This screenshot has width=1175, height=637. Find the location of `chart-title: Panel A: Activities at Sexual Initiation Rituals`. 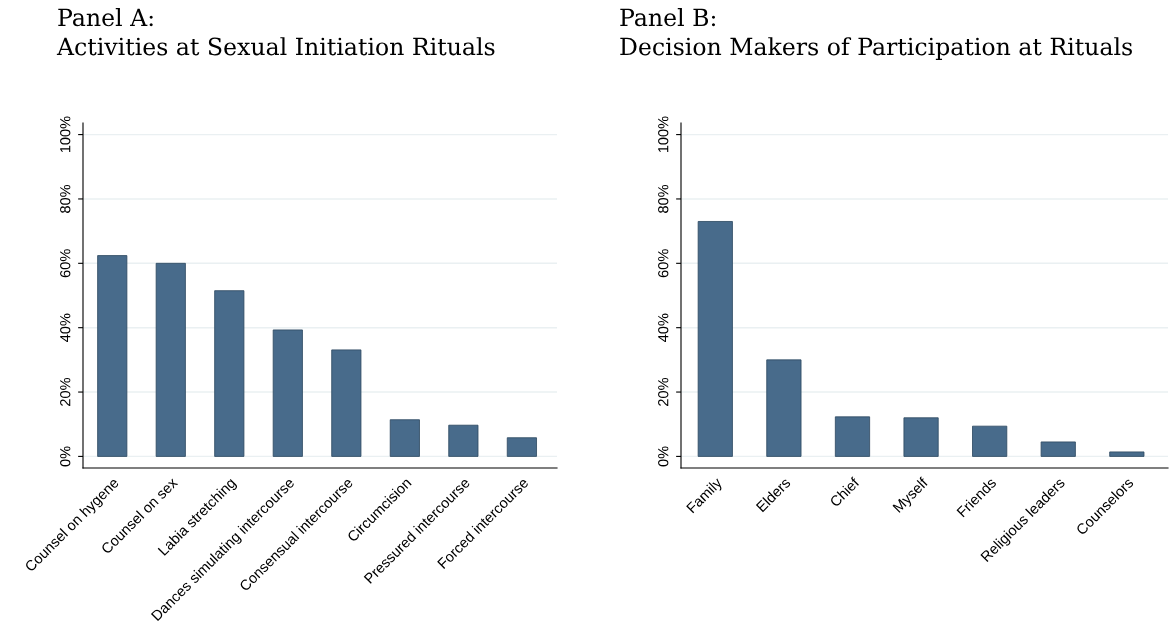

chart-title: Panel A: Activities at Sexual Initiation Rituals is located at coordinates (275, 32).